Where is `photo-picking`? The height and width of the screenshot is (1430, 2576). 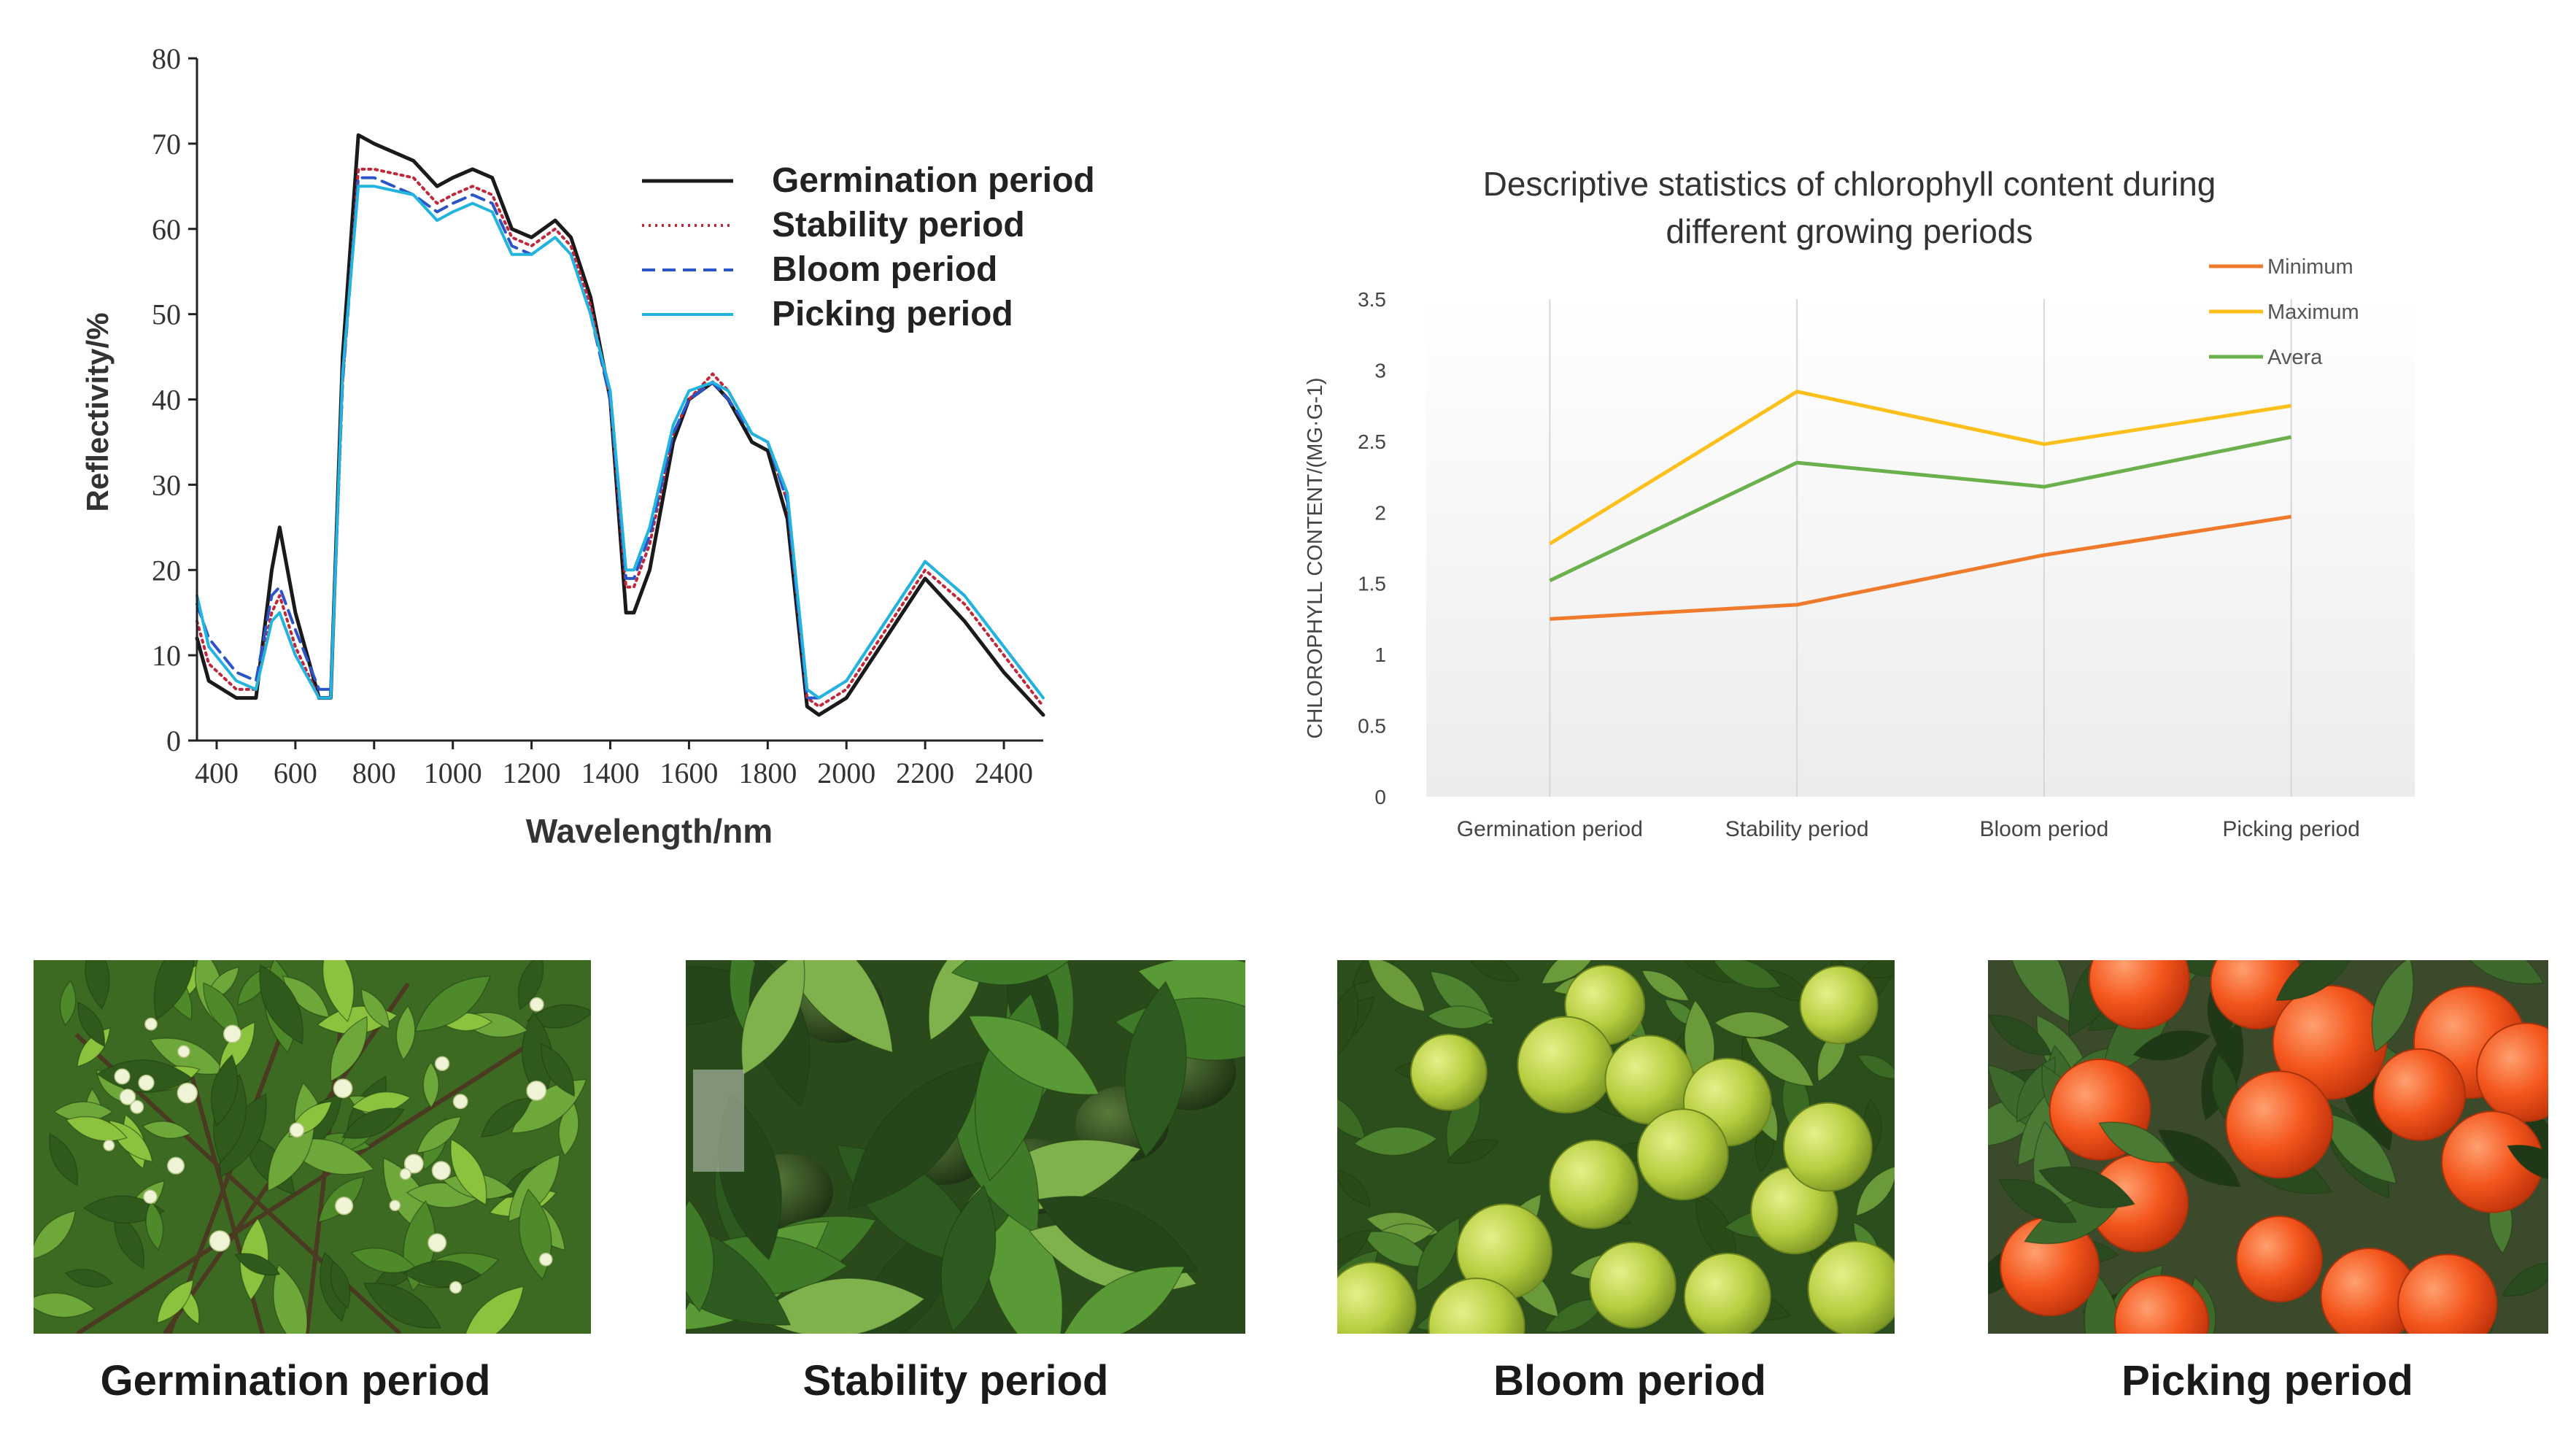 photo-picking is located at coordinates (2268, 1147).